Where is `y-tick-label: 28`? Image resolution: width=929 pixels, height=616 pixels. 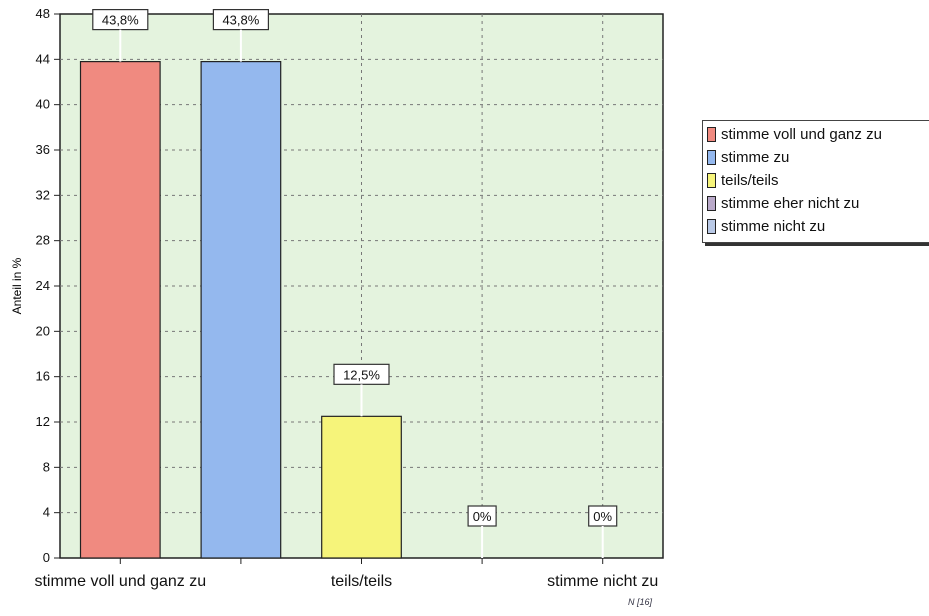
y-tick-label: 28 is located at coordinates (43, 240).